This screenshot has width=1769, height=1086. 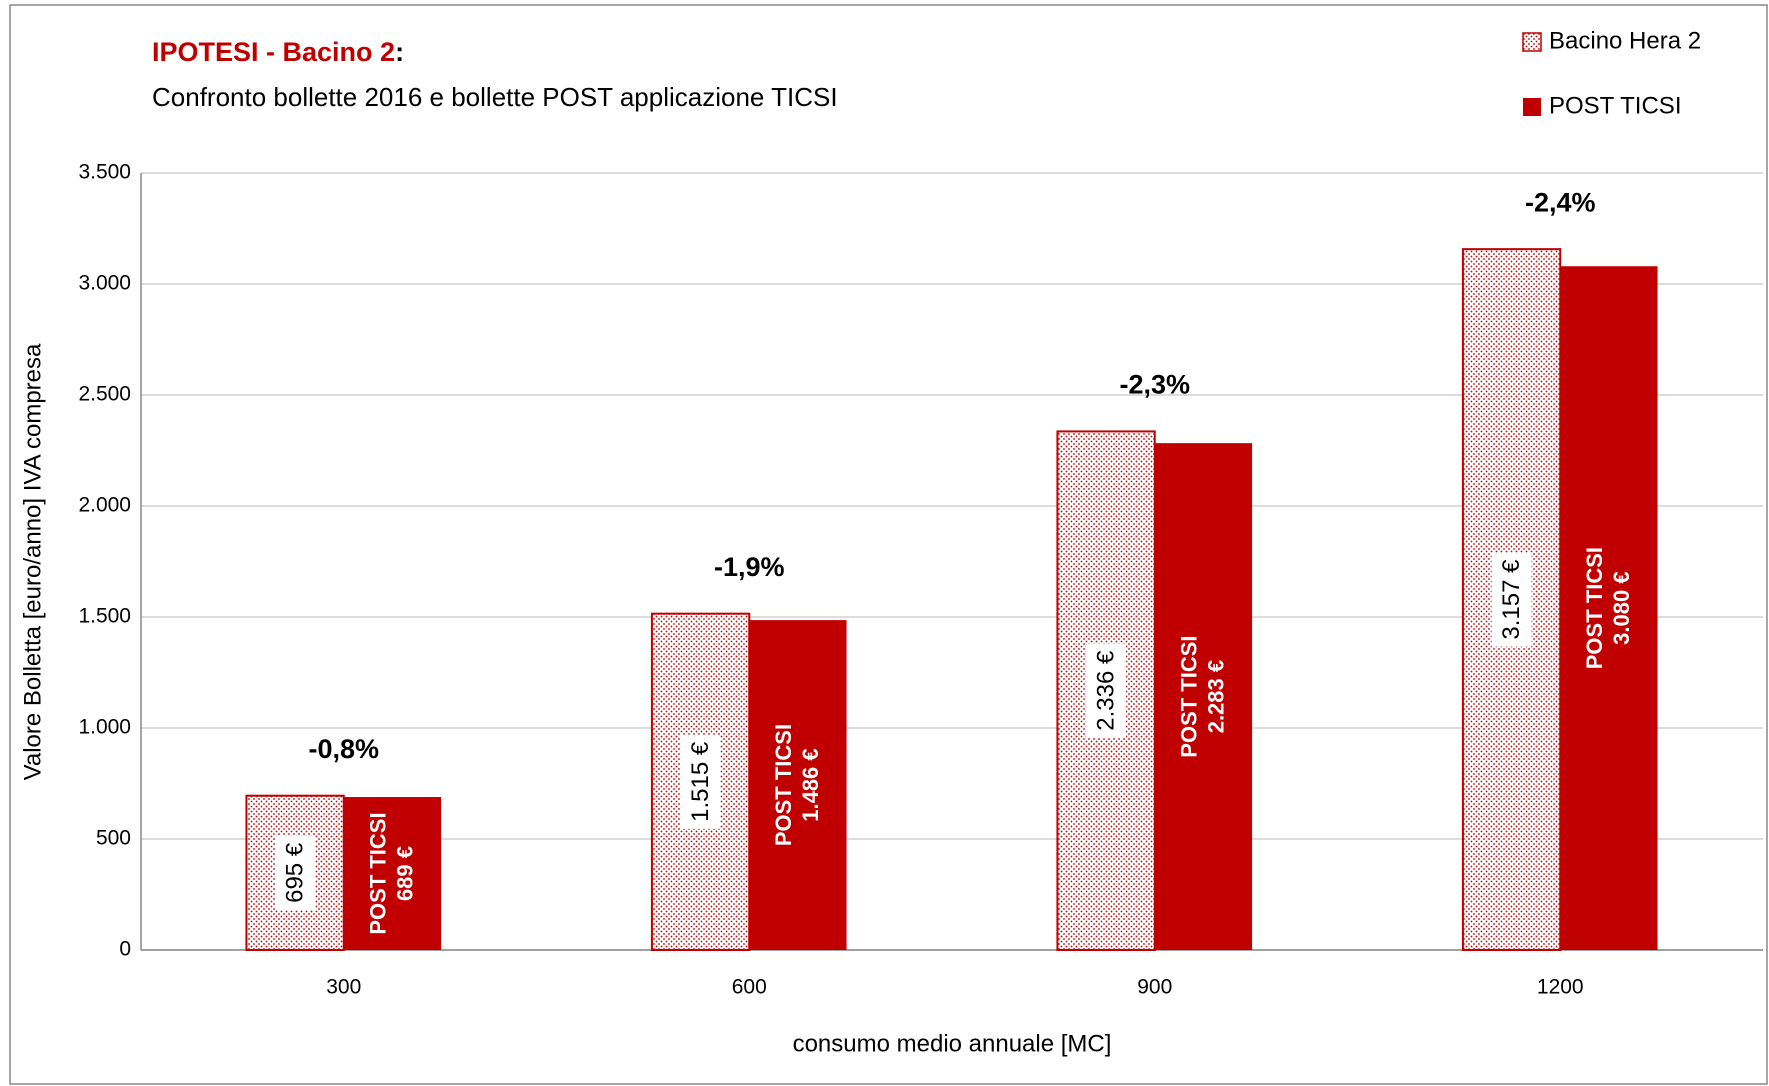 I want to click on value-label-group: 3.157 €, so click(x=1511, y=599).